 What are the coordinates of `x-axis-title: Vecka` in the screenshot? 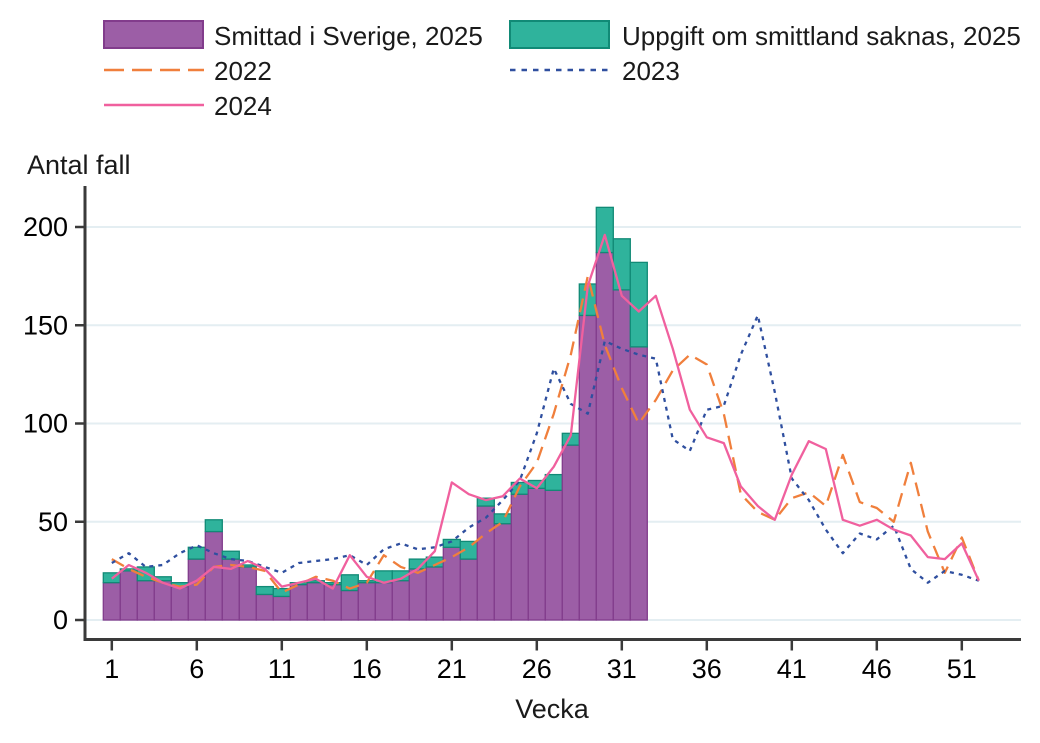 It's located at (552, 709).